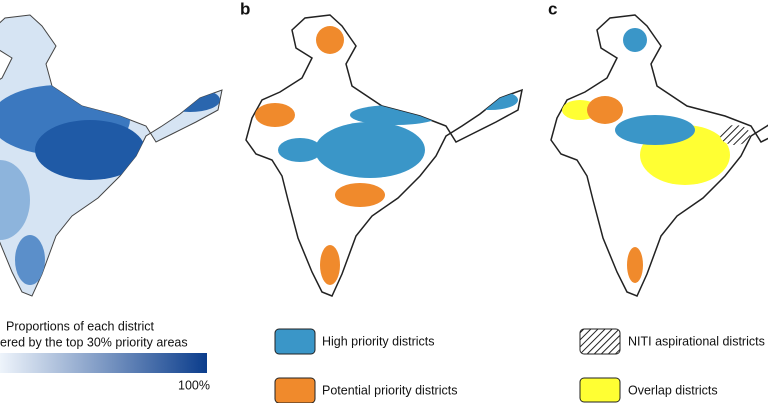  Describe the element at coordinates (194, 385) in the screenshot. I see `color-bar-label: 100%` at that location.